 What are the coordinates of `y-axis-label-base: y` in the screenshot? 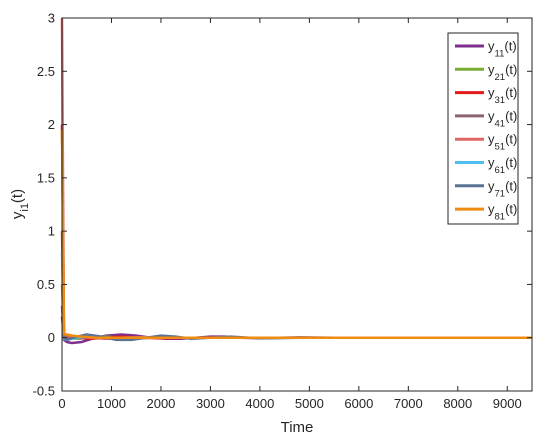 It's located at (17, 215).